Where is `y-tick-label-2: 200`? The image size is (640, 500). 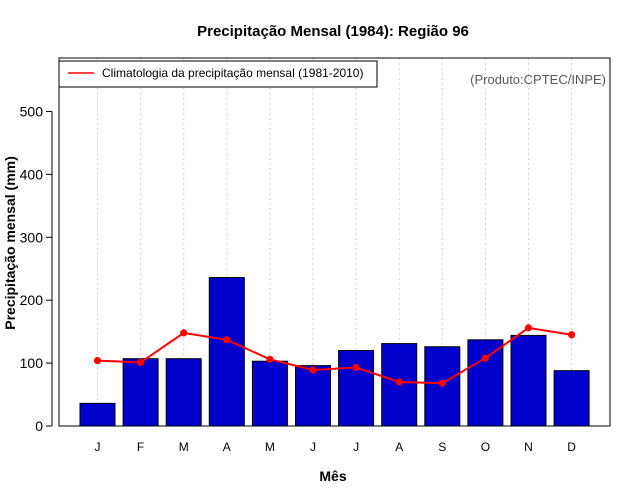
y-tick-label-2: 200 is located at coordinates (32, 300).